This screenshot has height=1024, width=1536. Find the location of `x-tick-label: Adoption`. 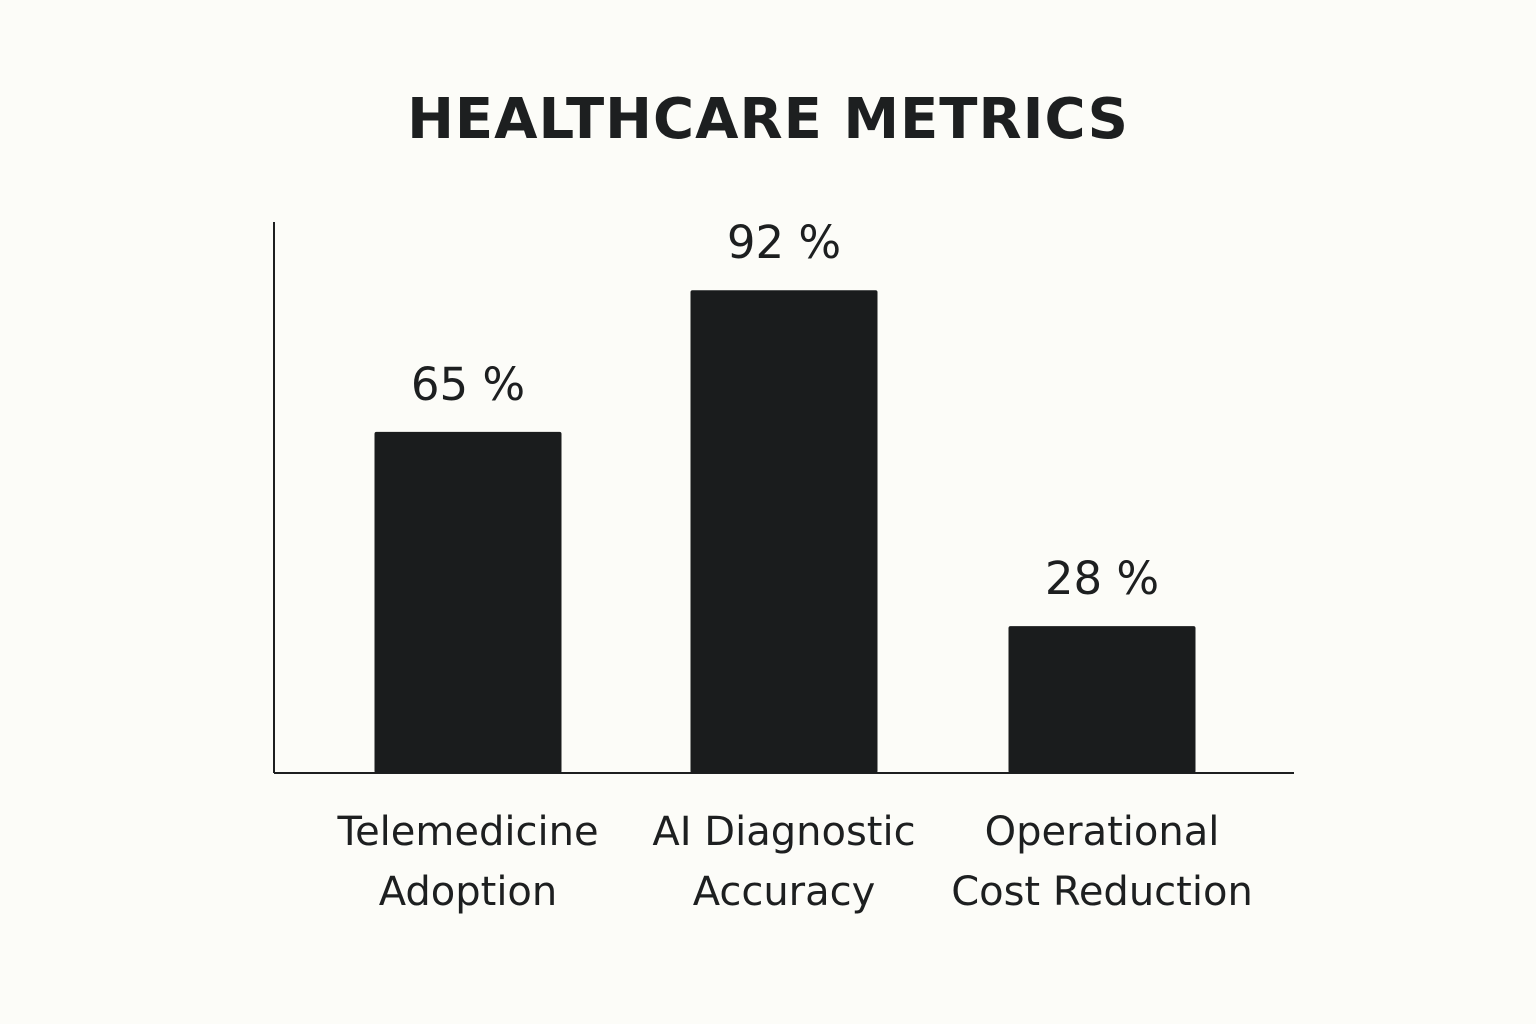

x-tick-label: Adoption is located at coordinates (468, 892).